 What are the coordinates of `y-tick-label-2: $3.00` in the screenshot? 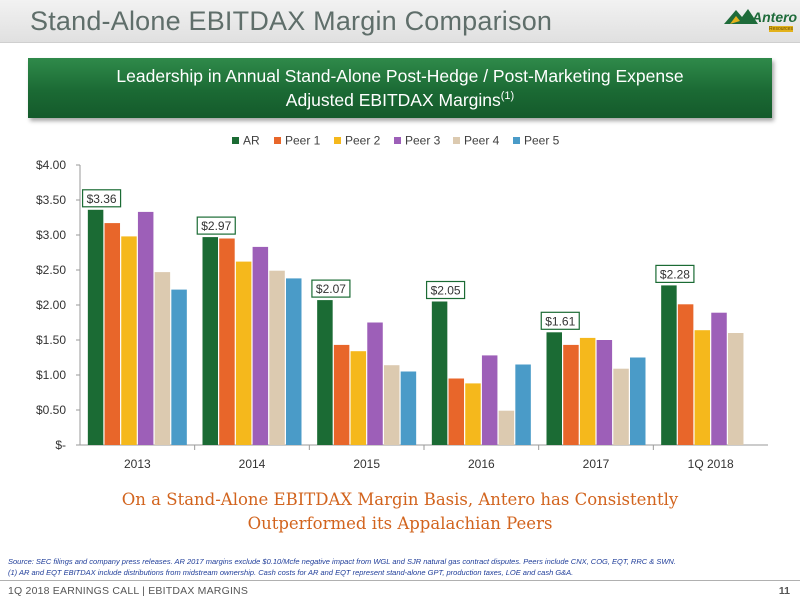 It's located at (51, 235).